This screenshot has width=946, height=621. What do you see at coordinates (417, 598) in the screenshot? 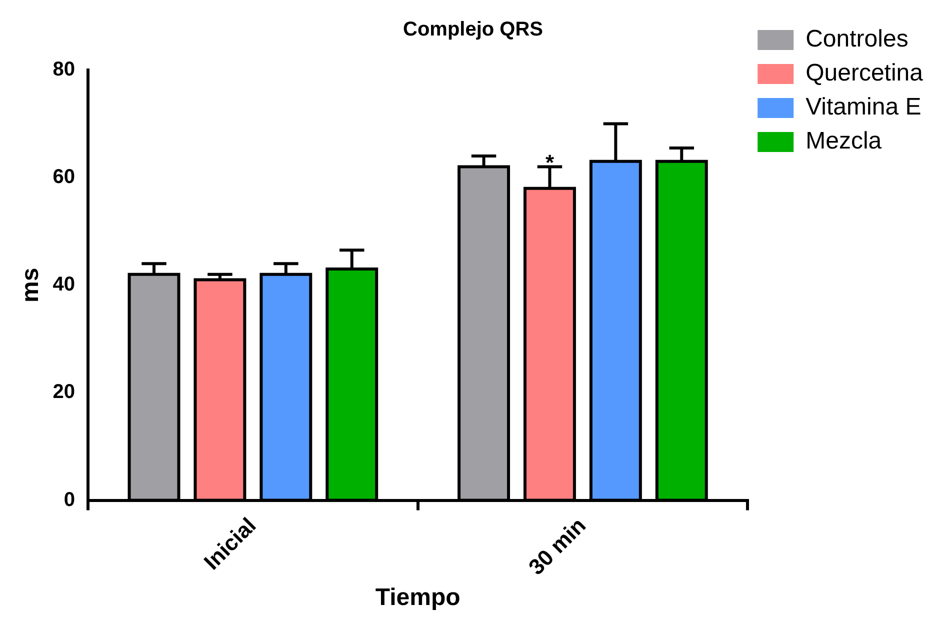
I see `x-axis-title: Tiempo` at bounding box center [417, 598].